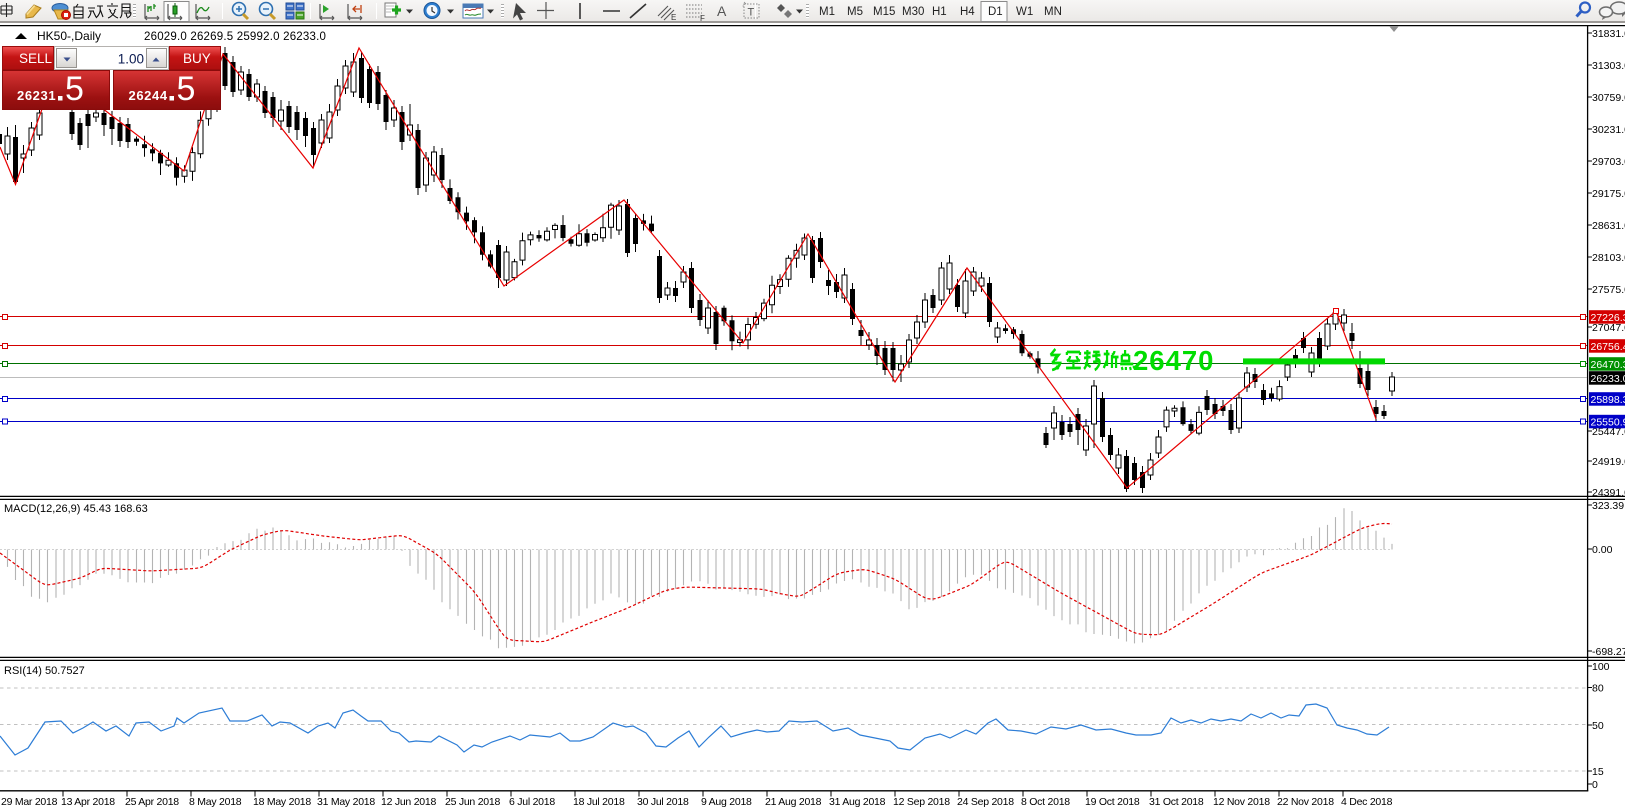  What do you see at coordinates (88, 802) in the screenshot?
I see `svg-text: 13 Apr 2018` at bounding box center [88, 802].